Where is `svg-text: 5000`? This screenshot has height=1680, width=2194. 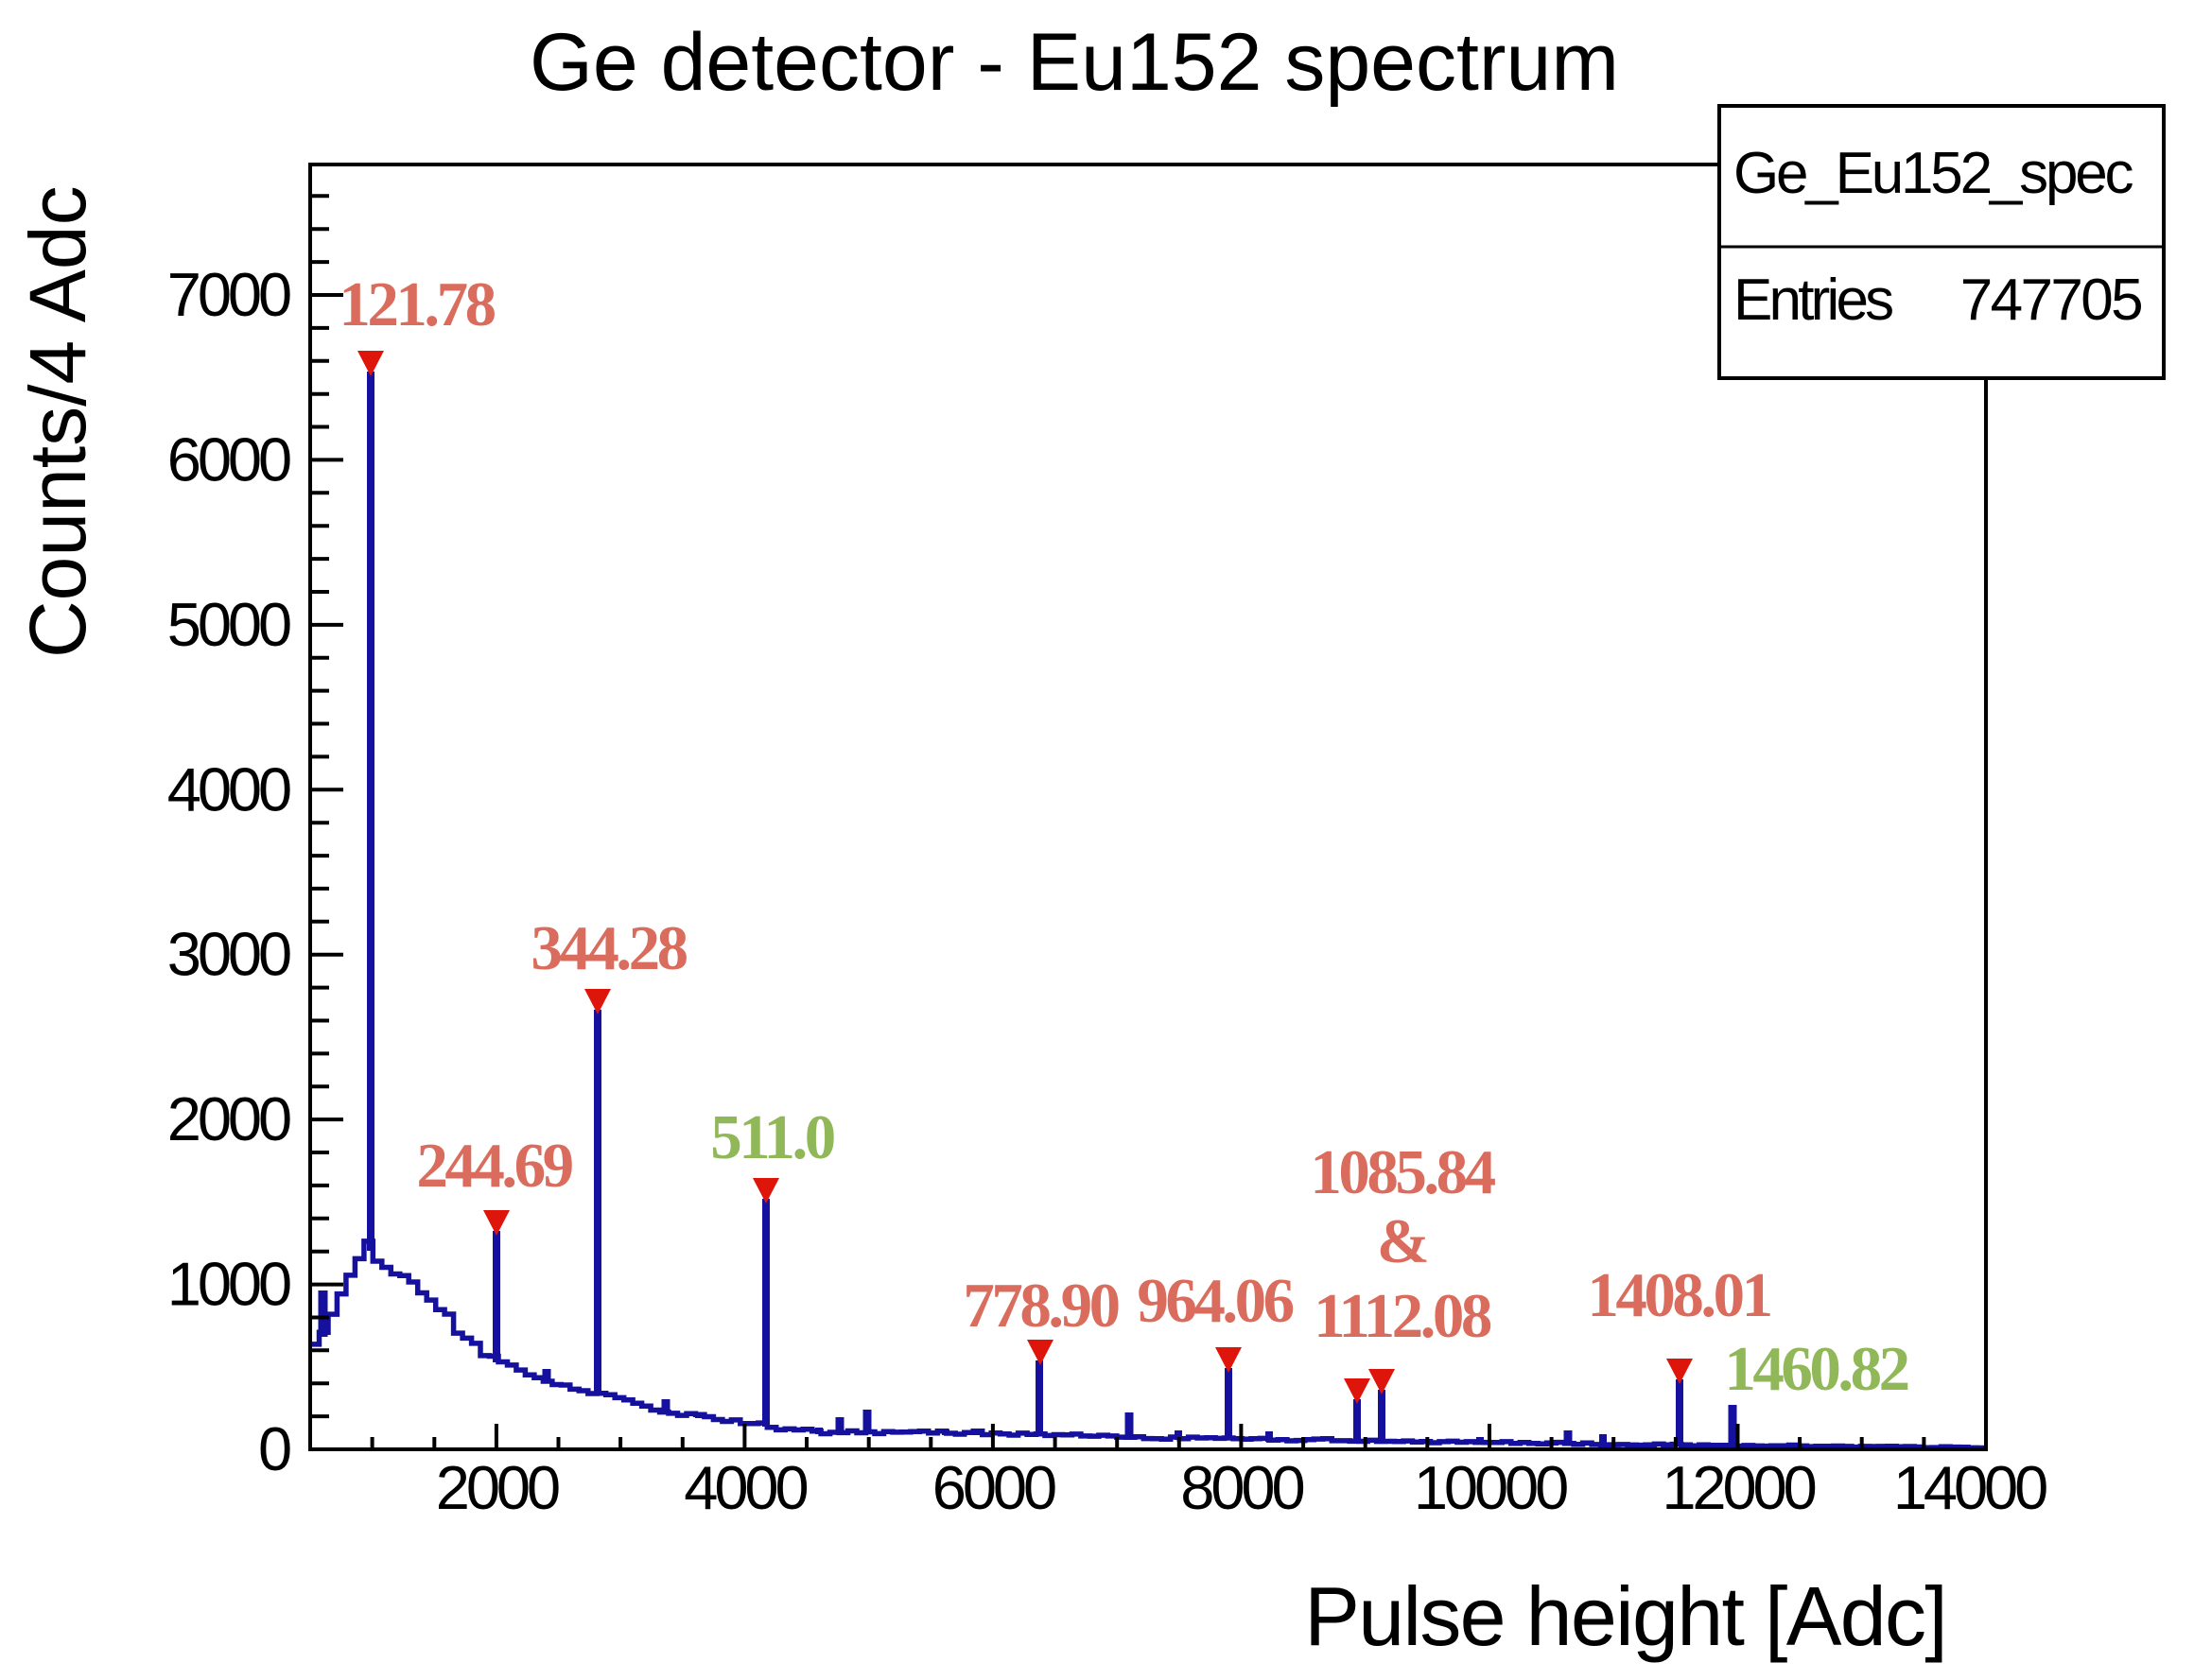
svg-text: 5000 is located at coordinates (228, 624).